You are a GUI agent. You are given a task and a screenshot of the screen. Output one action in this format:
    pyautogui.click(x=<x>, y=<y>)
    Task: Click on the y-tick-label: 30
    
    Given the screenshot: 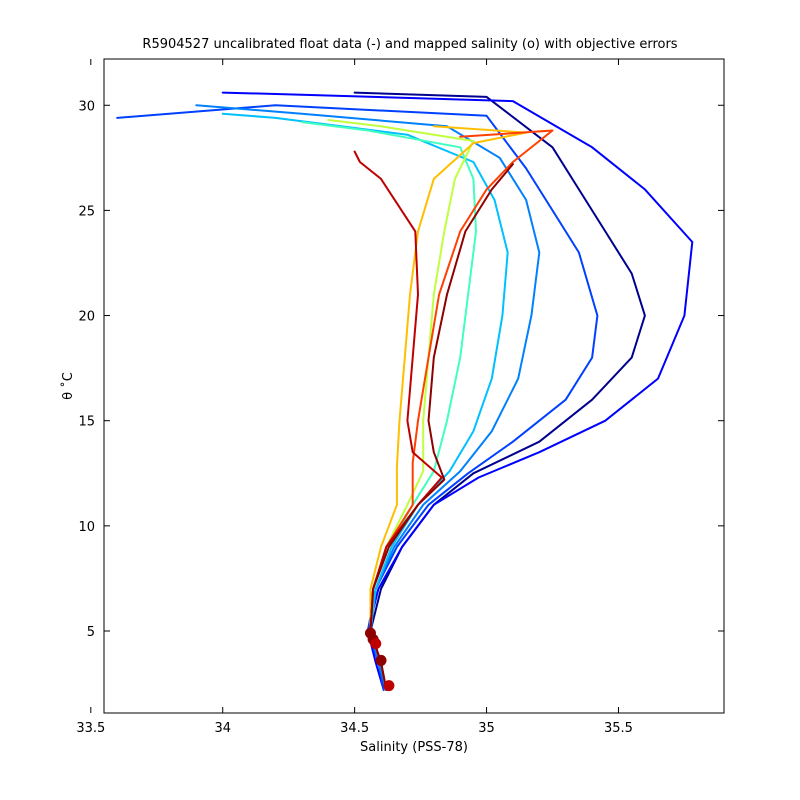 What is the action you would take?
    pyautogui.click(x=86, y=106)
    